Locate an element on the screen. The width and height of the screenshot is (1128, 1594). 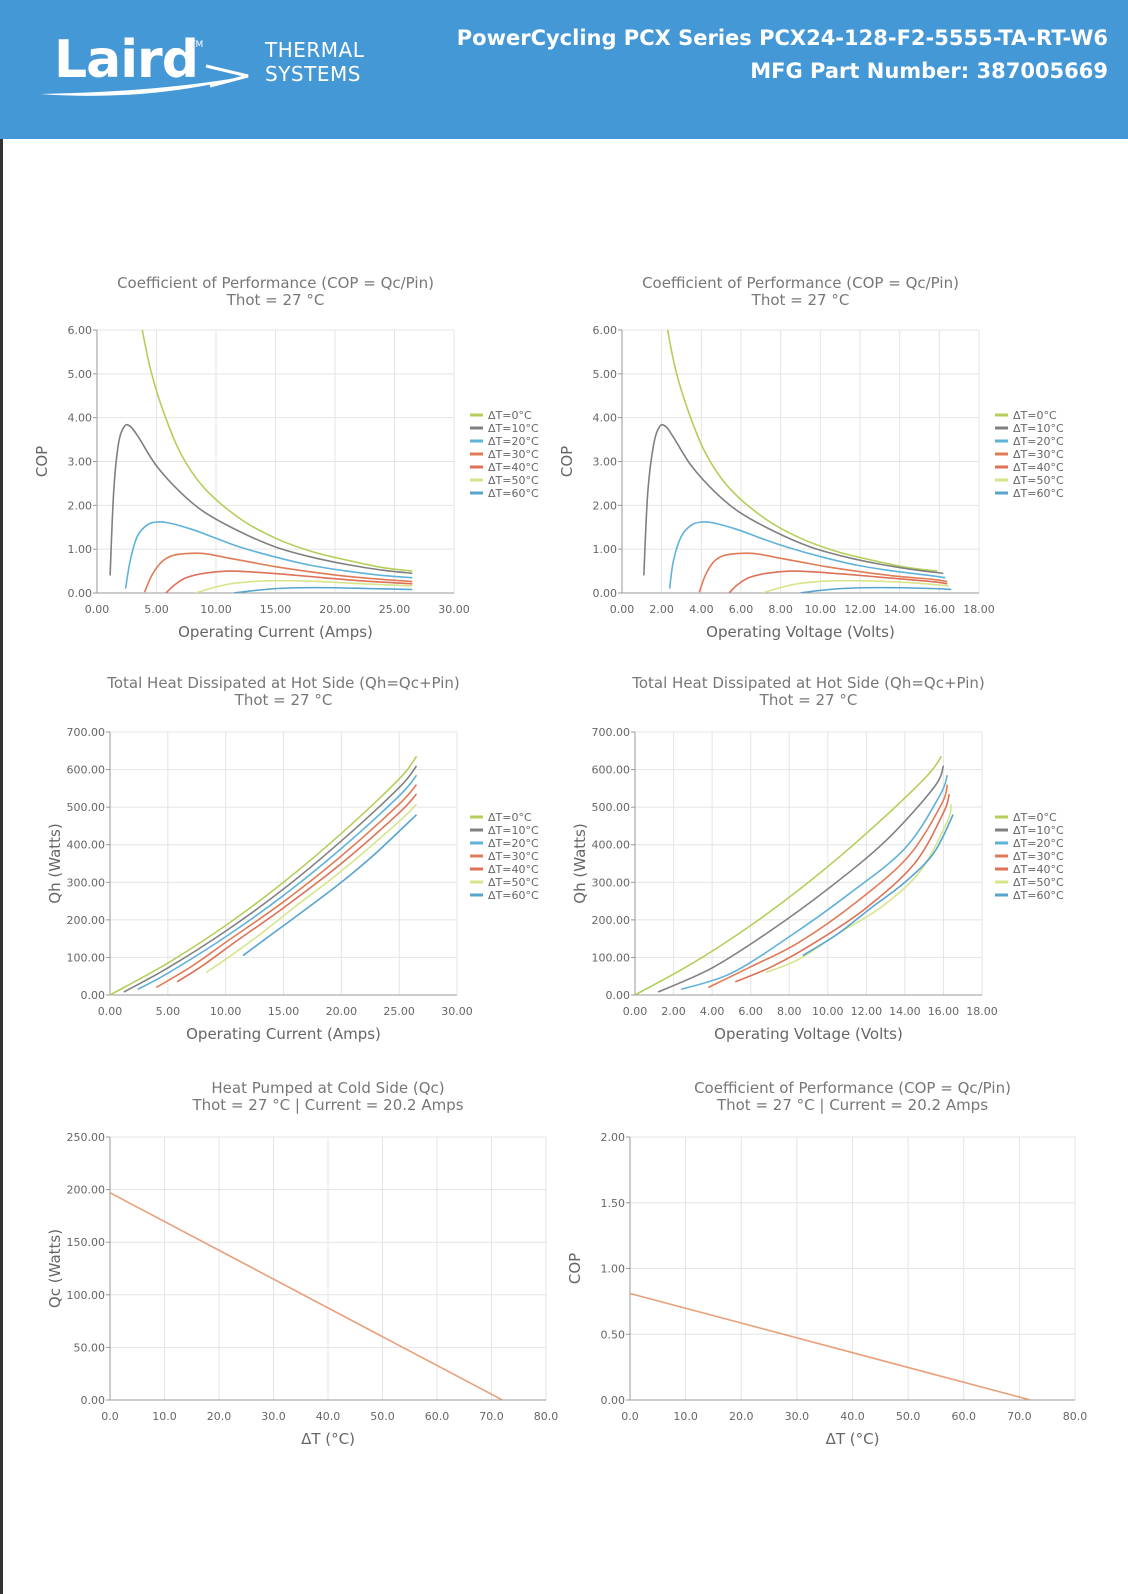
x-tick-label: 6.00 is located at coordinates (750, 1011).